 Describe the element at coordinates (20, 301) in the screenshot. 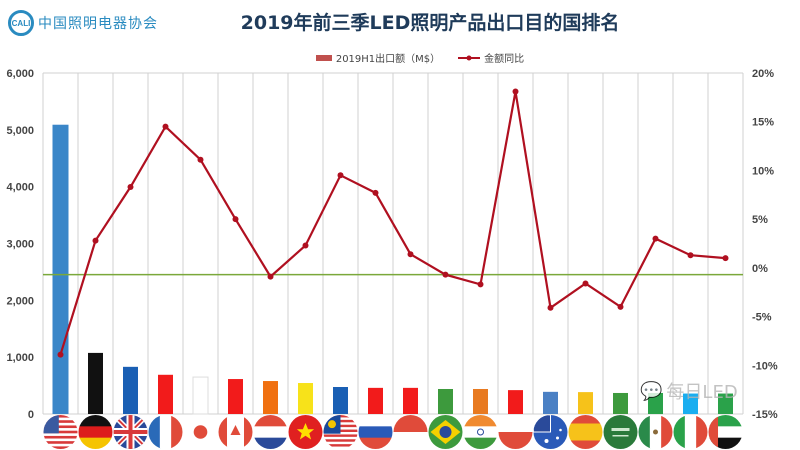

I see `left-tick-label: 2,000` at that location.